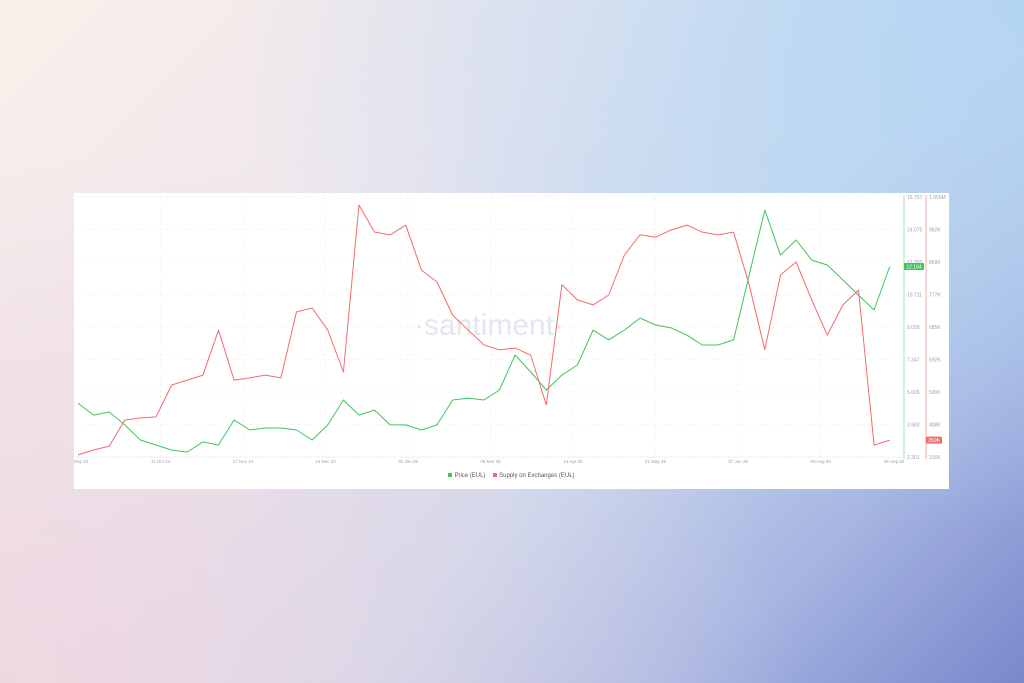 The height and width of the screenshot is (683, 1024). What do you see at coordinates (656, 461) in the screenshot?
I see `x-tick-label: 21 May 25` at bounding box center [656, 461].